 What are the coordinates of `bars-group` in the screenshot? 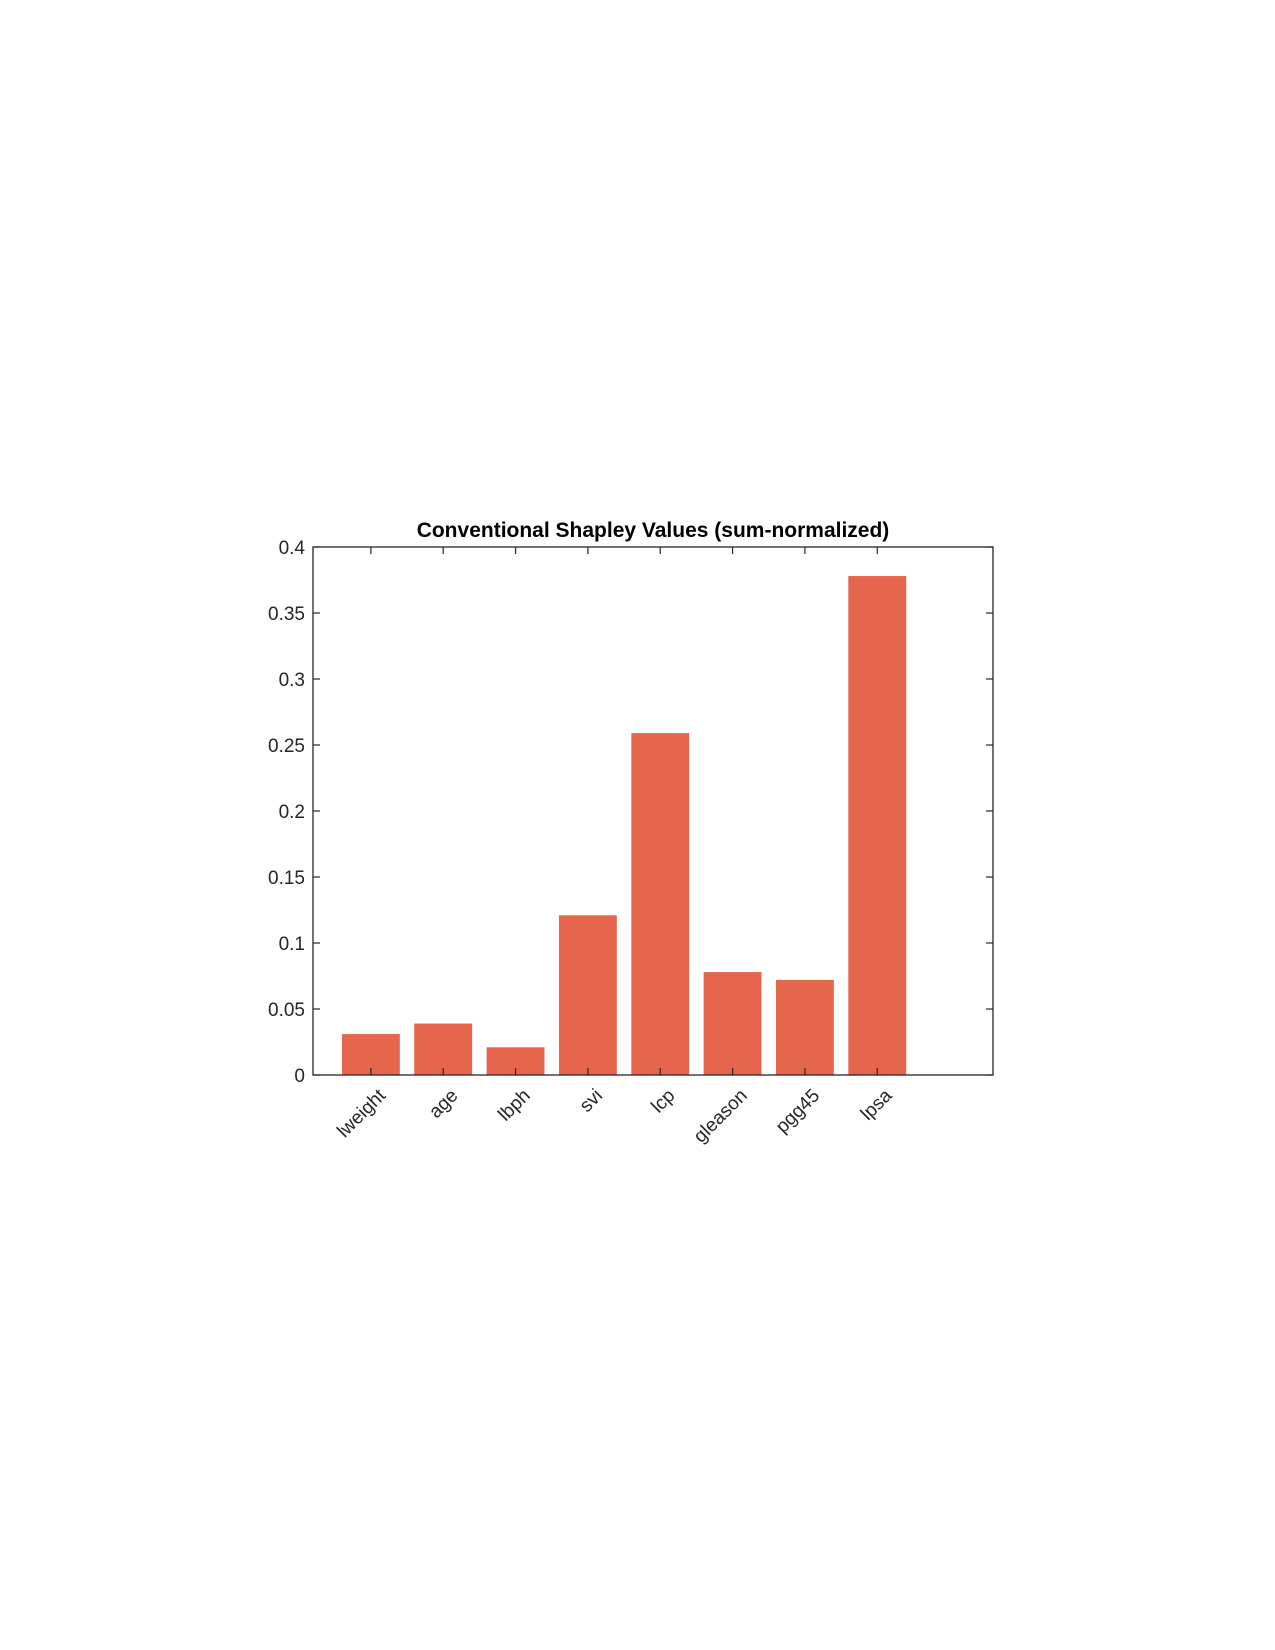 It's located at (624, 825).